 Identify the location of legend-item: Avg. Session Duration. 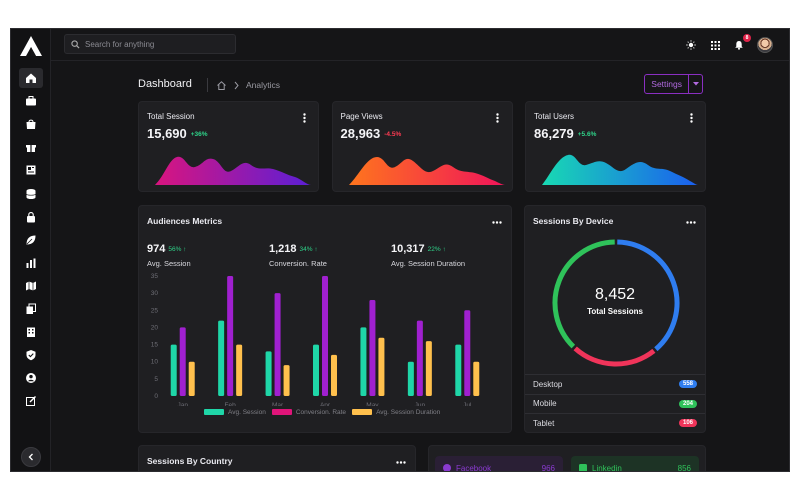
(396, 412).